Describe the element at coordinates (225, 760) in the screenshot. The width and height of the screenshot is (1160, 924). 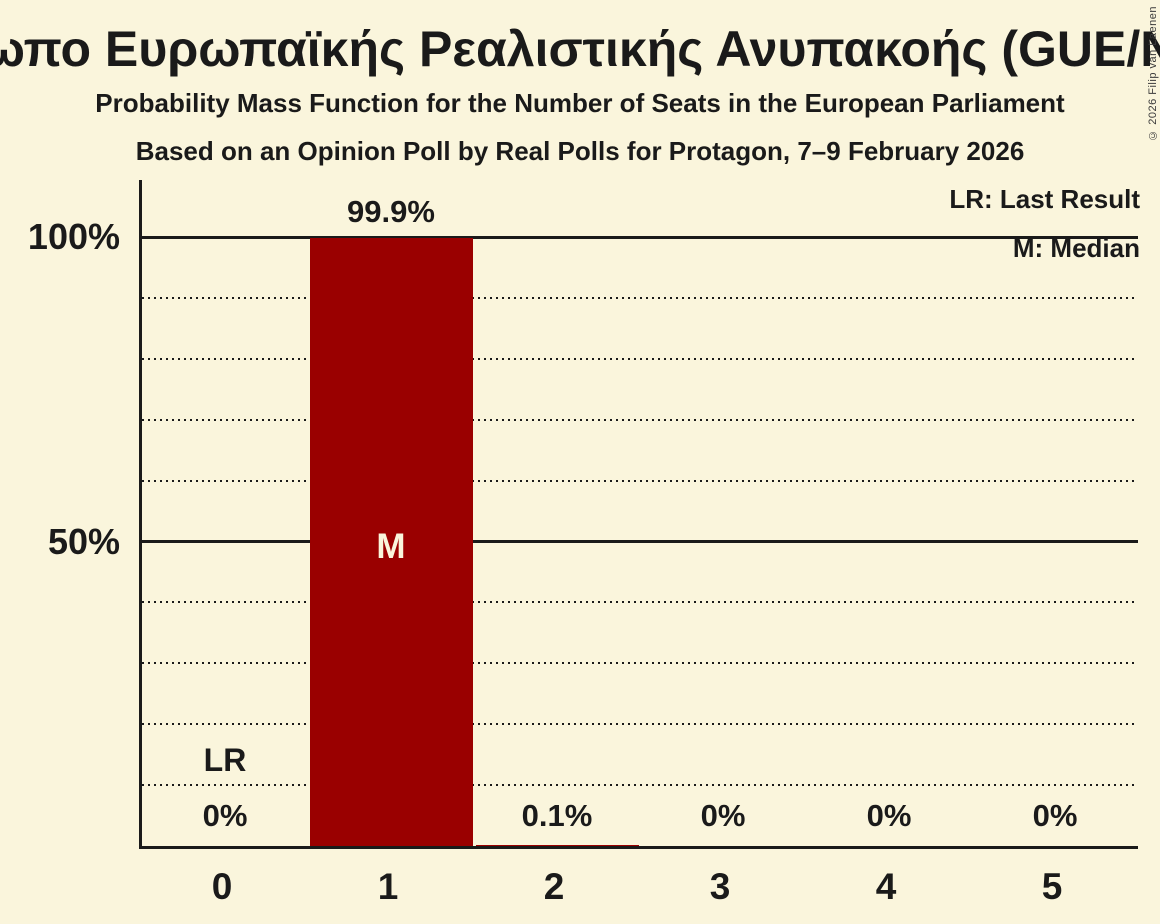
I see `last-result-marker: LR` at that location.